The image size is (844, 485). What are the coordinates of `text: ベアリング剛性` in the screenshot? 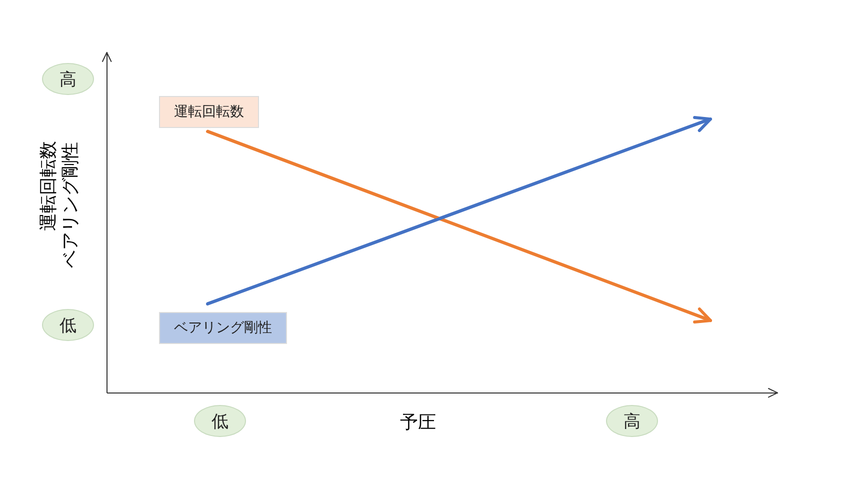 It's located at (223, 328).